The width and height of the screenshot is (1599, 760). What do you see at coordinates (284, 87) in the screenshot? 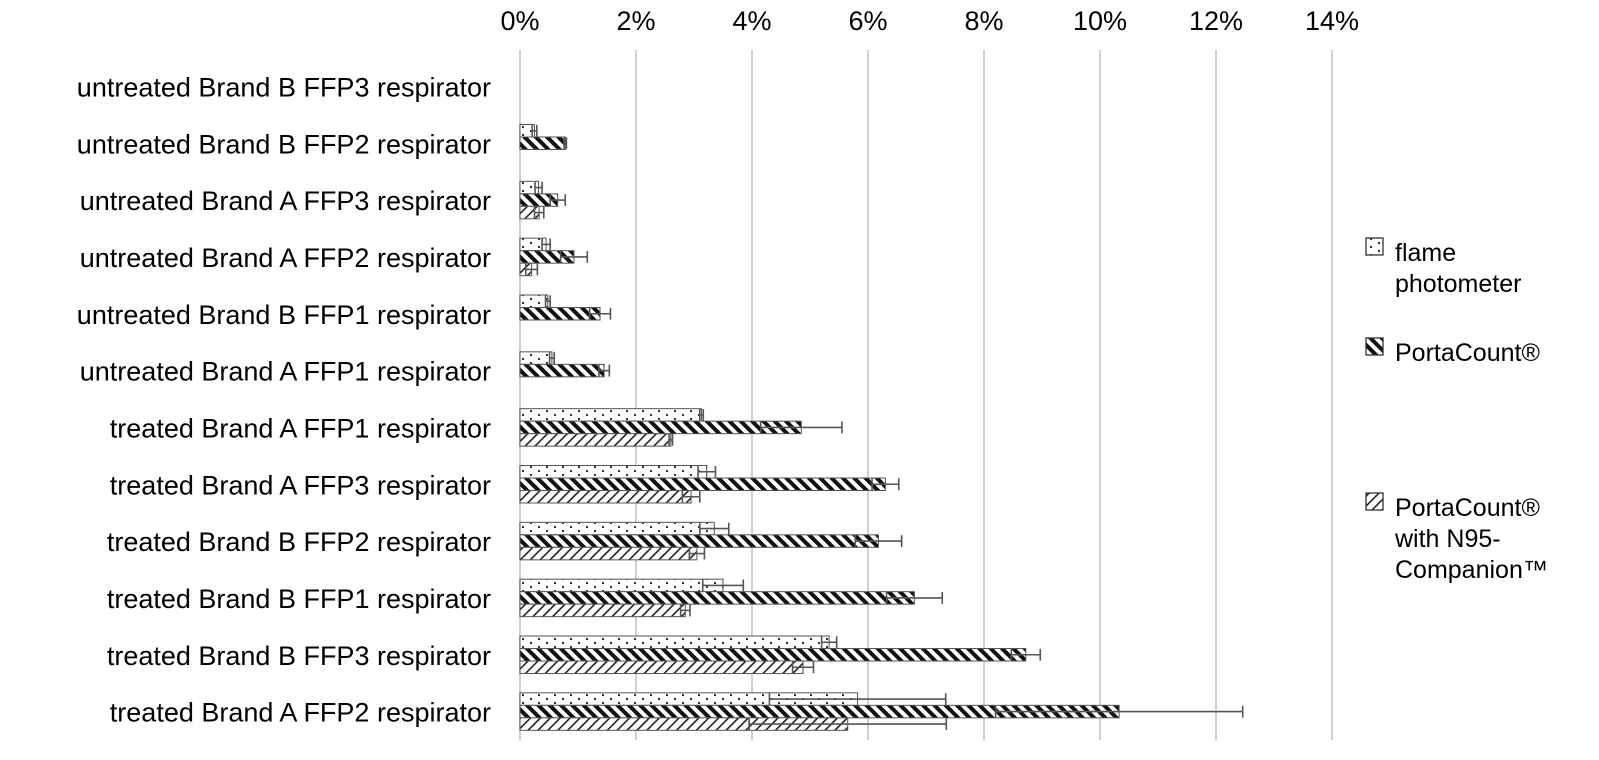
I see `category-label: untreated Brand B FFP3 respirator` at bounding box center [284, 87].